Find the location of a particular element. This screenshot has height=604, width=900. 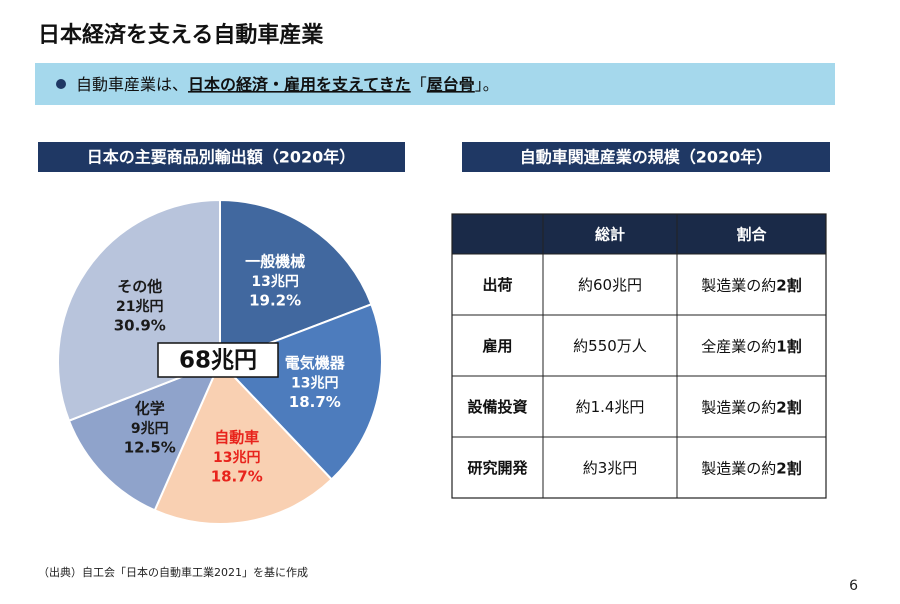

table-title: 自動車関連産業の規模（2020年） is located at coordinates (646, 157).